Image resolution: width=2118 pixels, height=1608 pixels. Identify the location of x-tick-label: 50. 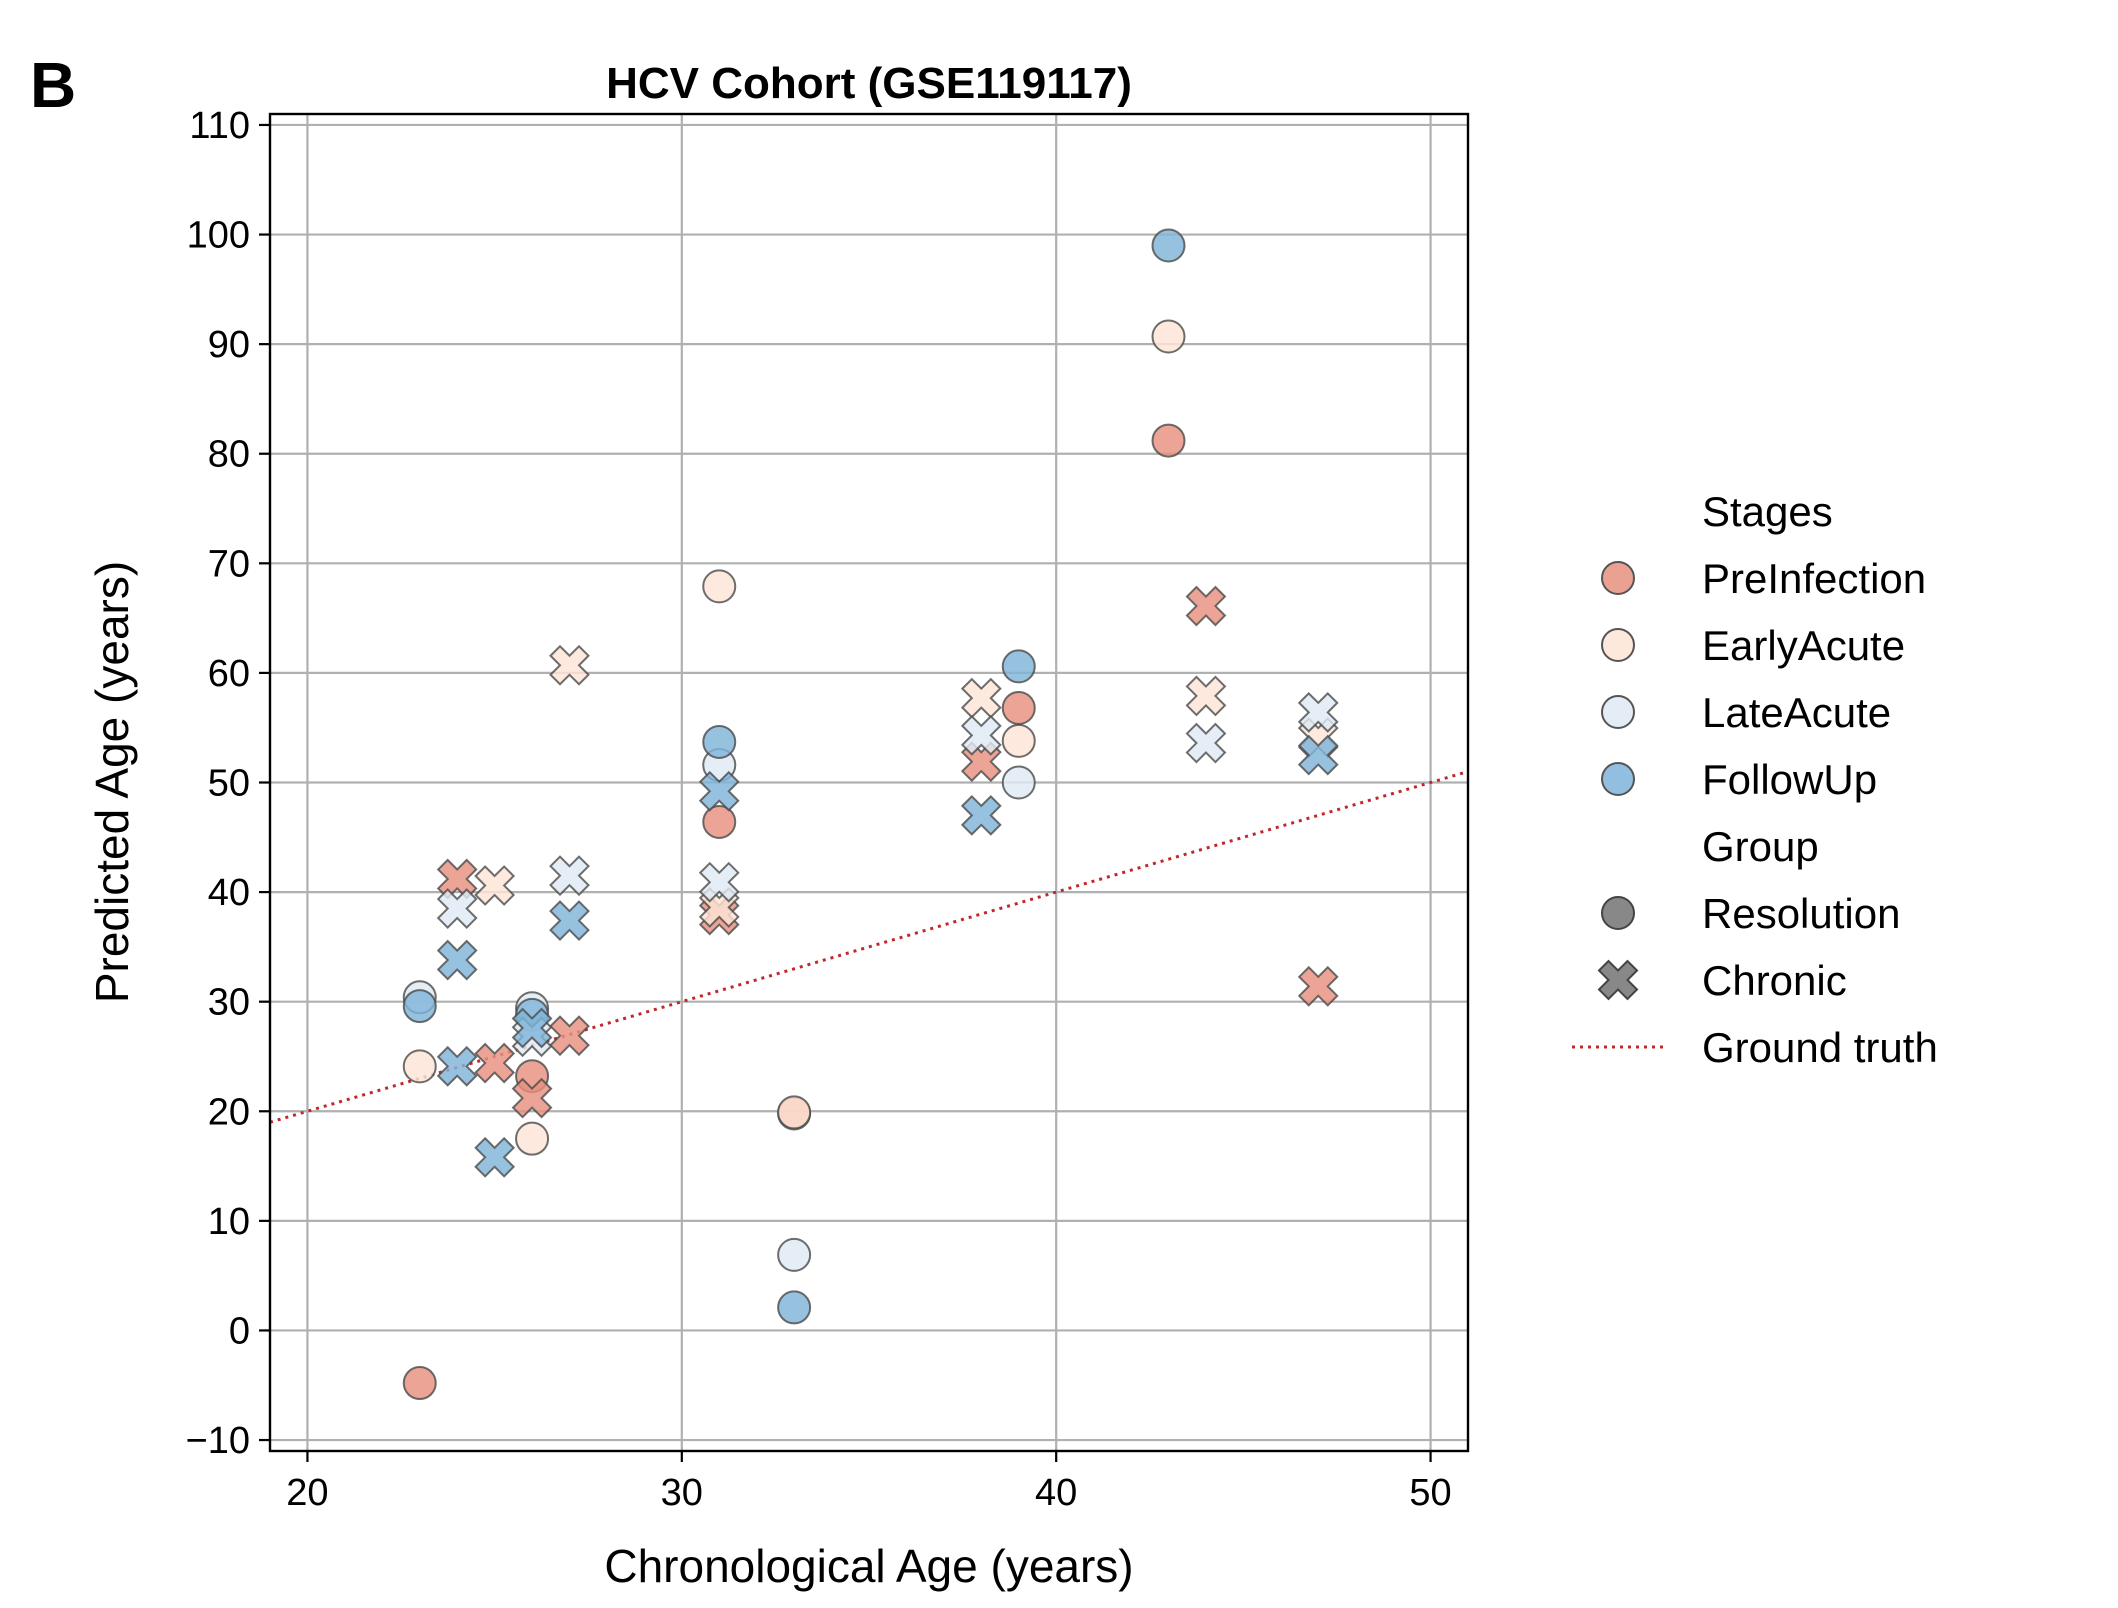
(1430, 1493).